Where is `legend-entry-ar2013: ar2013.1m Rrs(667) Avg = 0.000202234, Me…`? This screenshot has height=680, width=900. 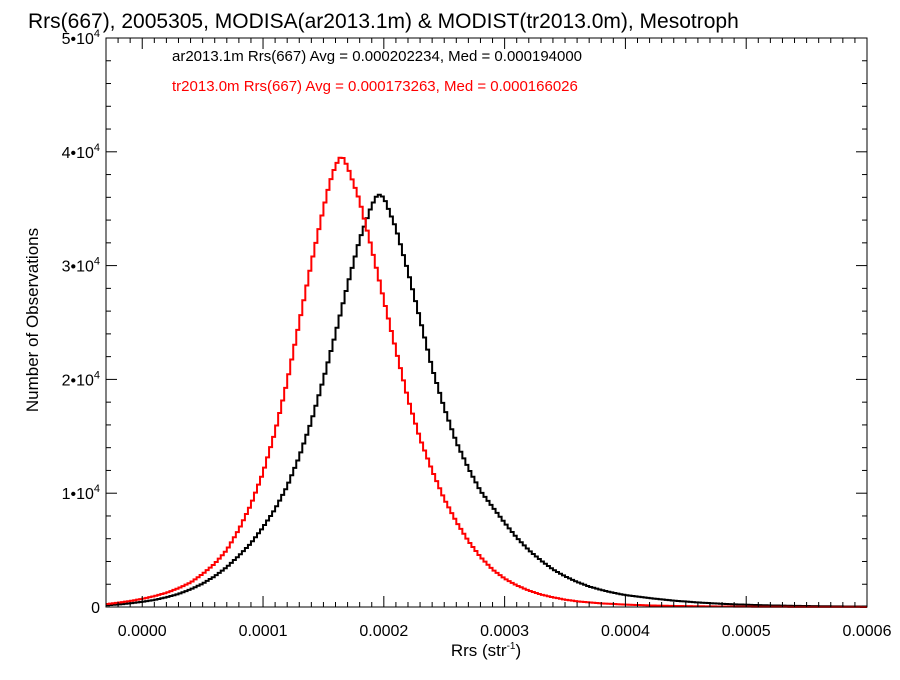
legend-entry-ar2013: ar2013.1m Rrs(667) Avg = 0.000202234, Me… is located at coordinates (377, 56).